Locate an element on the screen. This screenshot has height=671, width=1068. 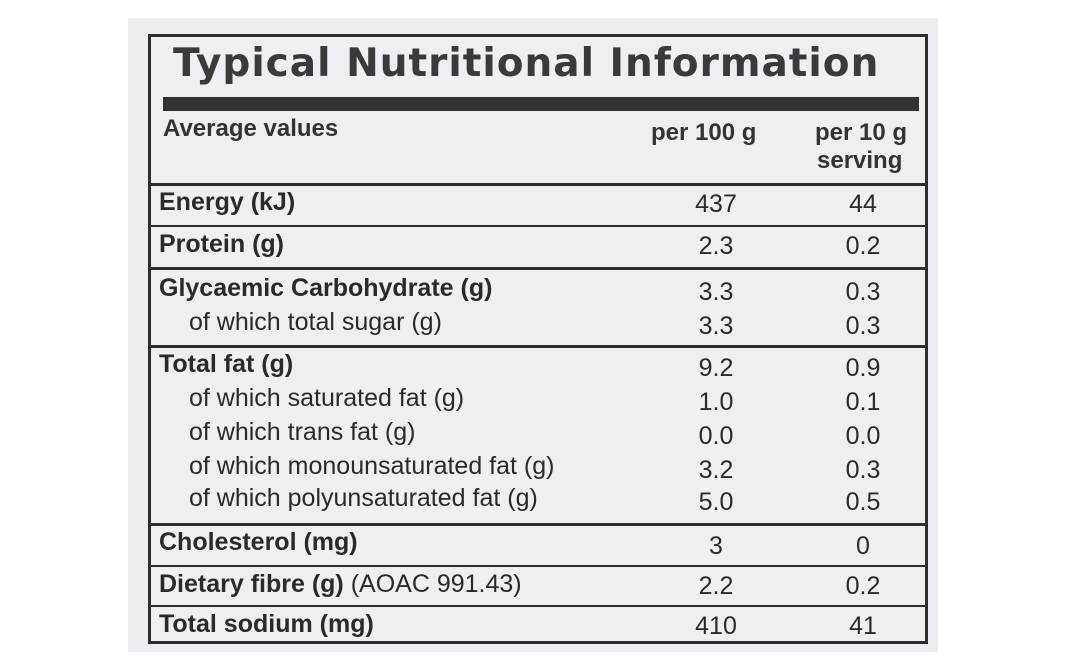
header-per-10g: per 10 g is located at coordinates (861, 132).